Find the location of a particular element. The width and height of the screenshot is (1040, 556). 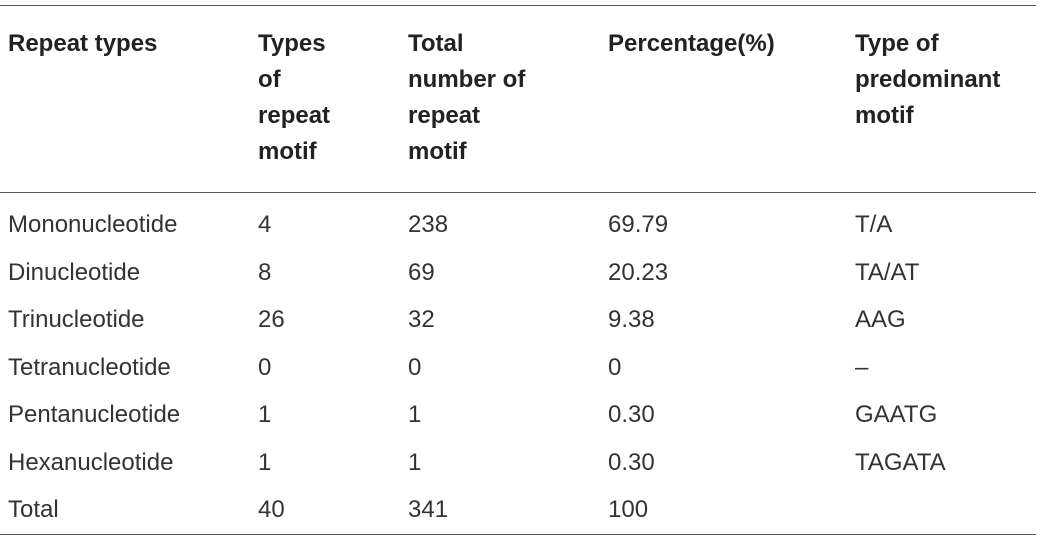

header-text: Repeat types is located at coordinates (83, 43).